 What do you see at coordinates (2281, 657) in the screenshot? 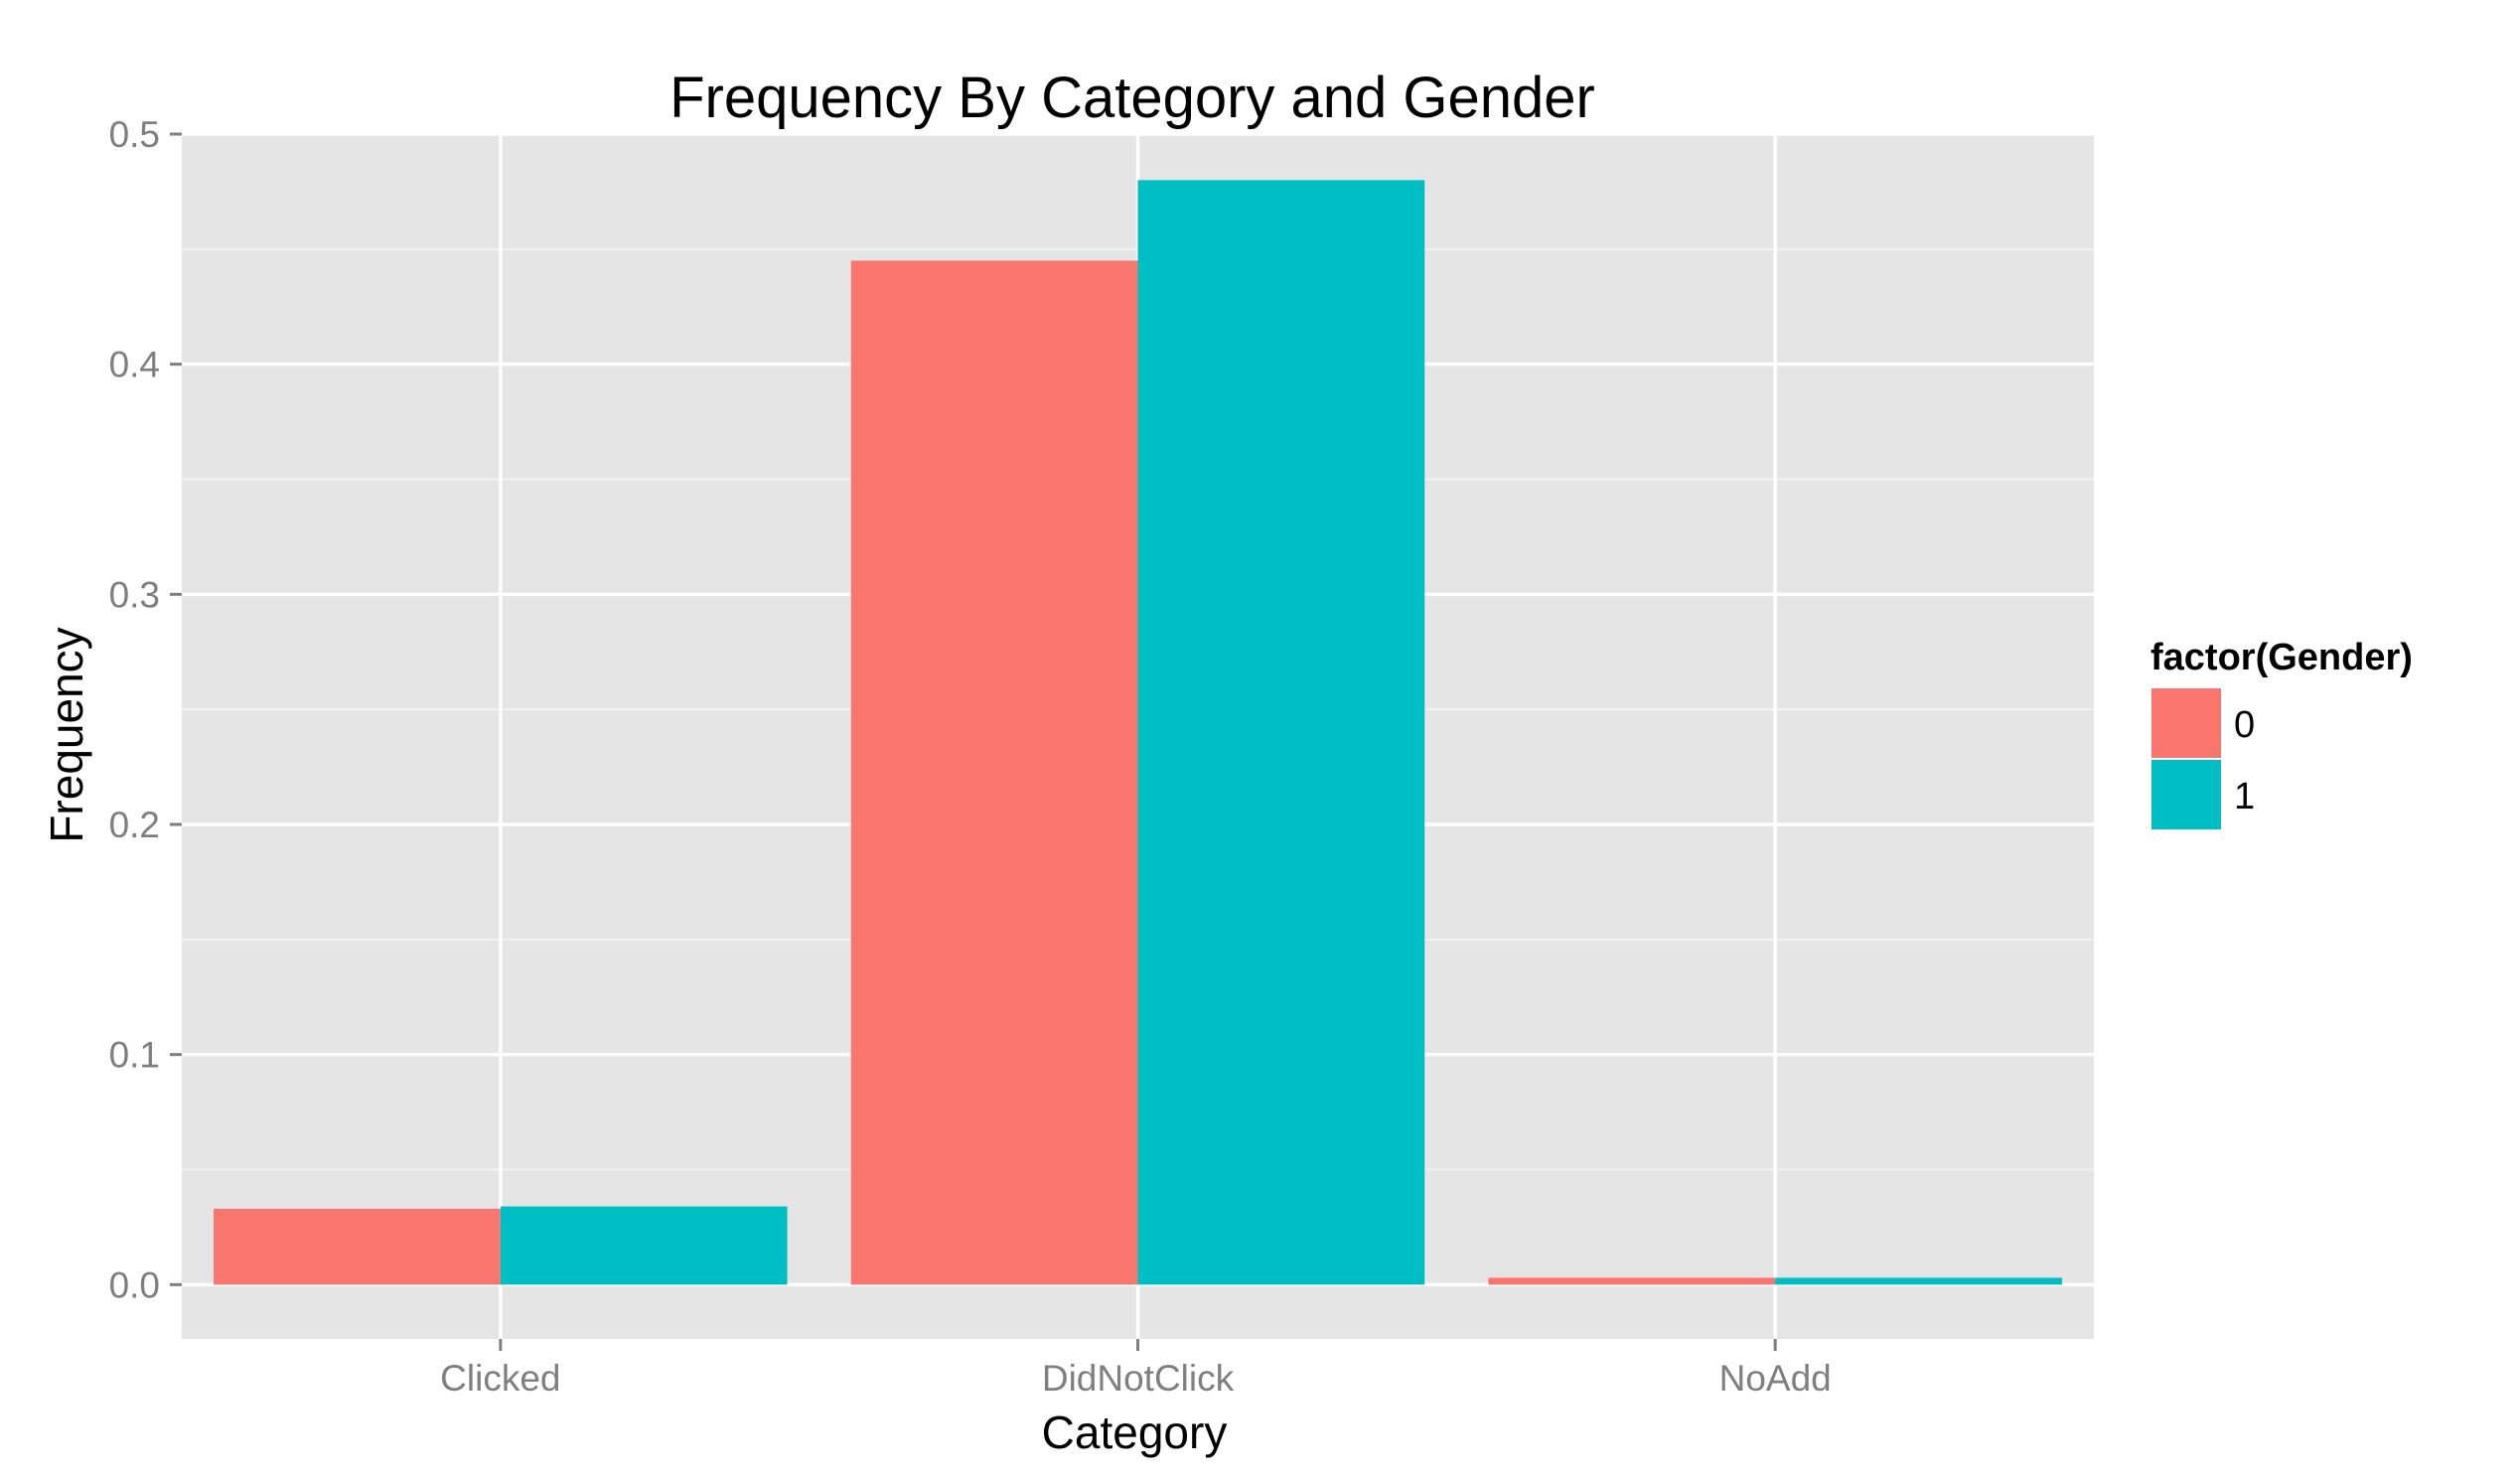
I see `legend-title: factor(Gender)` at bounding box center [2281, 657].